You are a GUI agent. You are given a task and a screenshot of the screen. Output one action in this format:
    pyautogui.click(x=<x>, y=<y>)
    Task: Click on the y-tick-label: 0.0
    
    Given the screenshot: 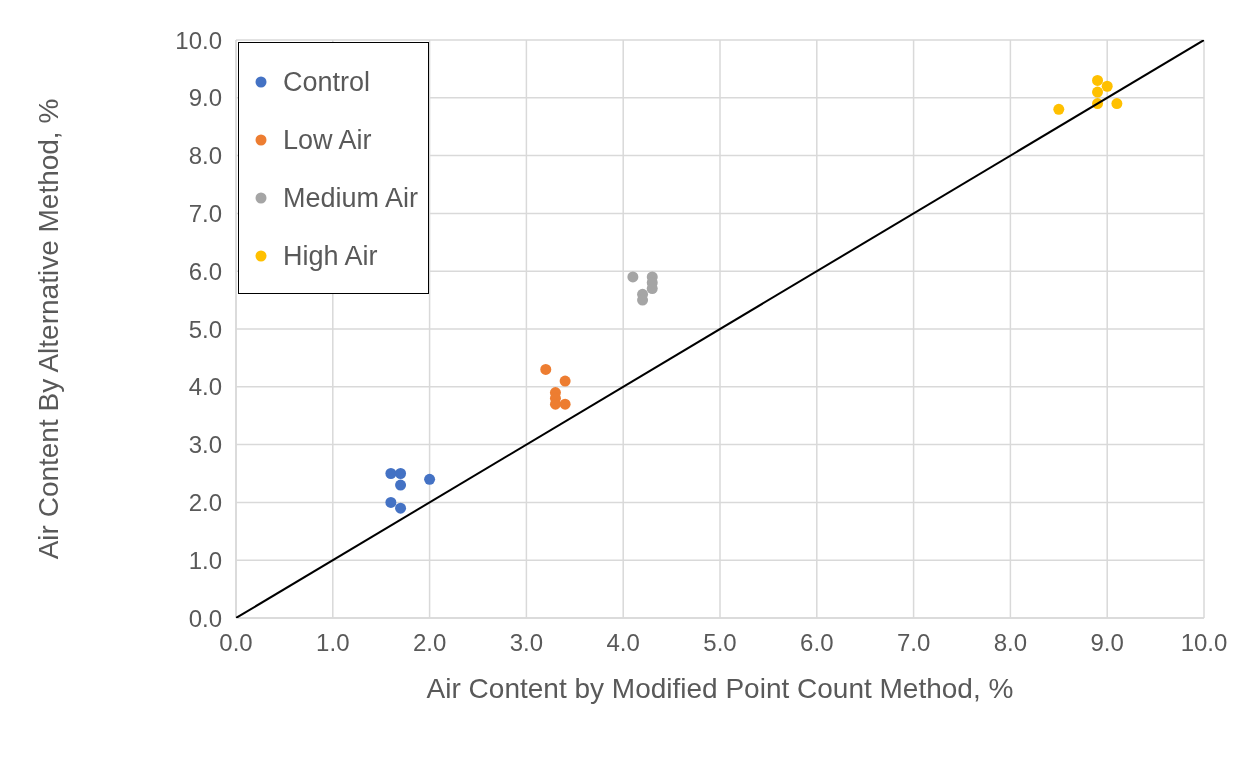 What is the action you would take?
    pyautogui.click(x=205, y=618)
    